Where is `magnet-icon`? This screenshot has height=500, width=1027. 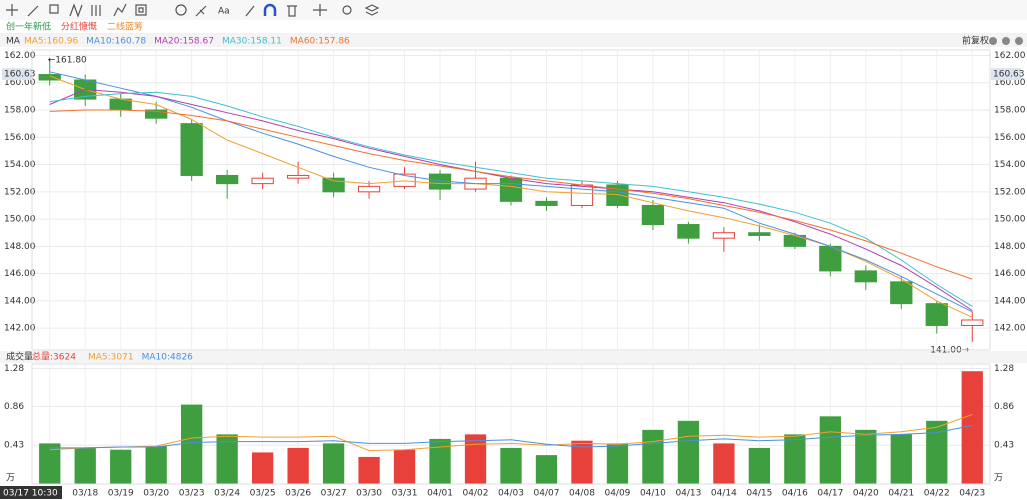
magnet-icon is located at coordinates (270, 9).